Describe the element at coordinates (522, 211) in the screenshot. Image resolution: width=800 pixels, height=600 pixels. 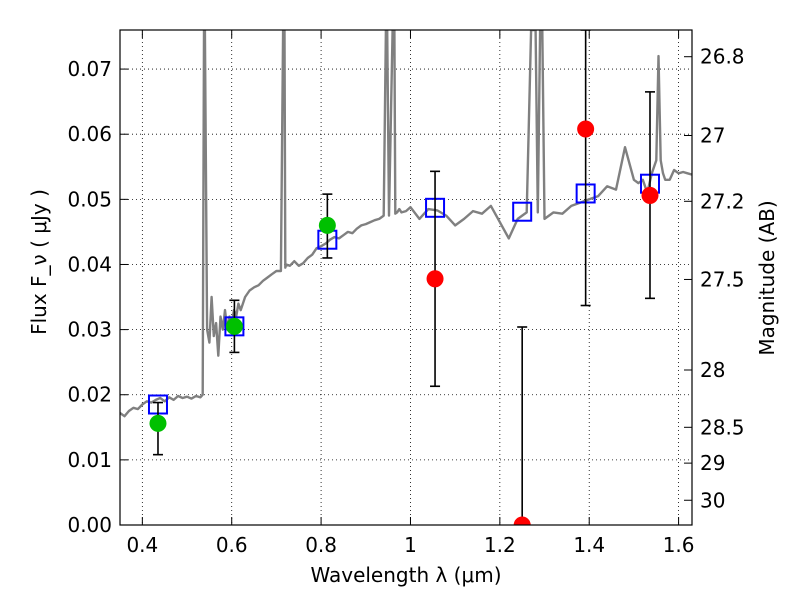
I see `model-photometry-square` at that location.